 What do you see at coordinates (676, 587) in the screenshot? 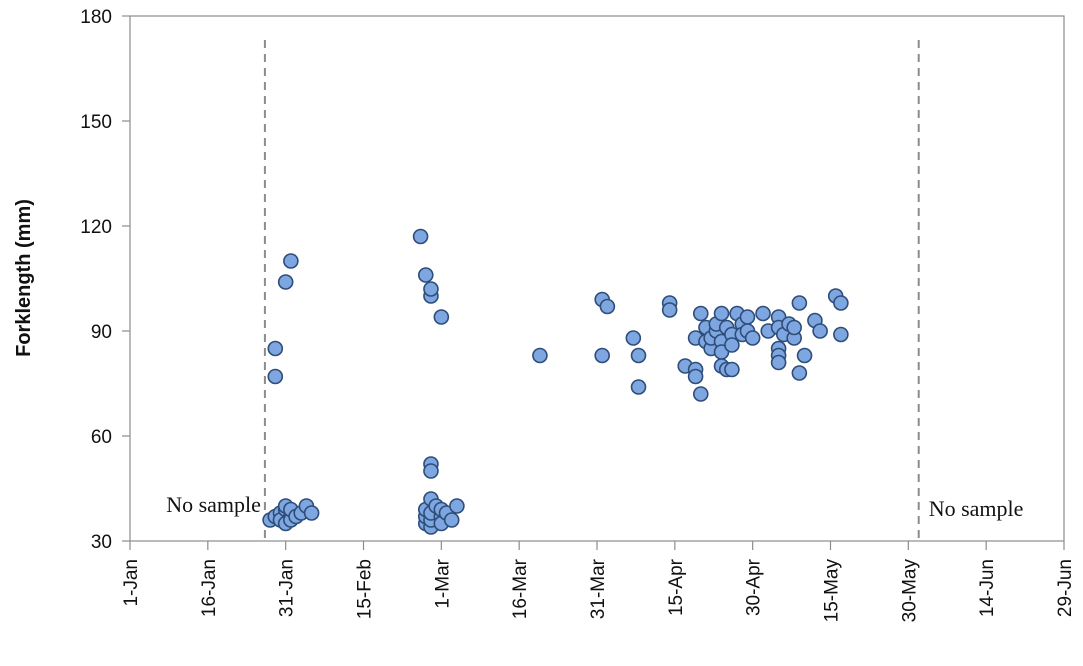
I see `x-tick-label: 15-Apr` at bounding box center [676, 587].